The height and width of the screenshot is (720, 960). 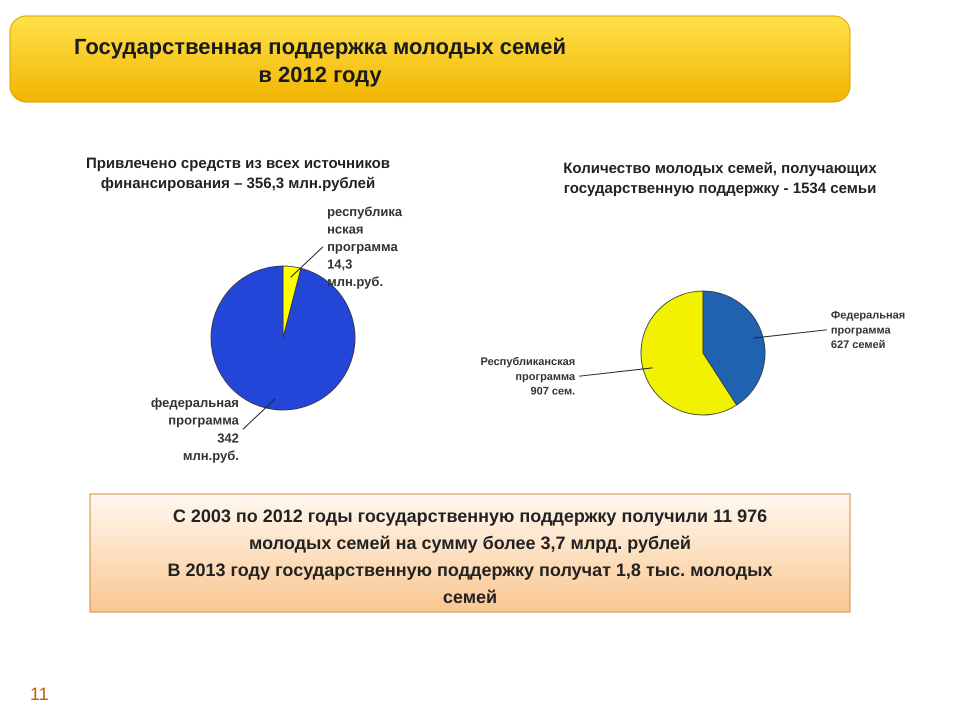 What do you see at coordinates (528, 369) in the screenshot?
I see `slice-label: Республиканская программа` at bounding box center [528, 369].